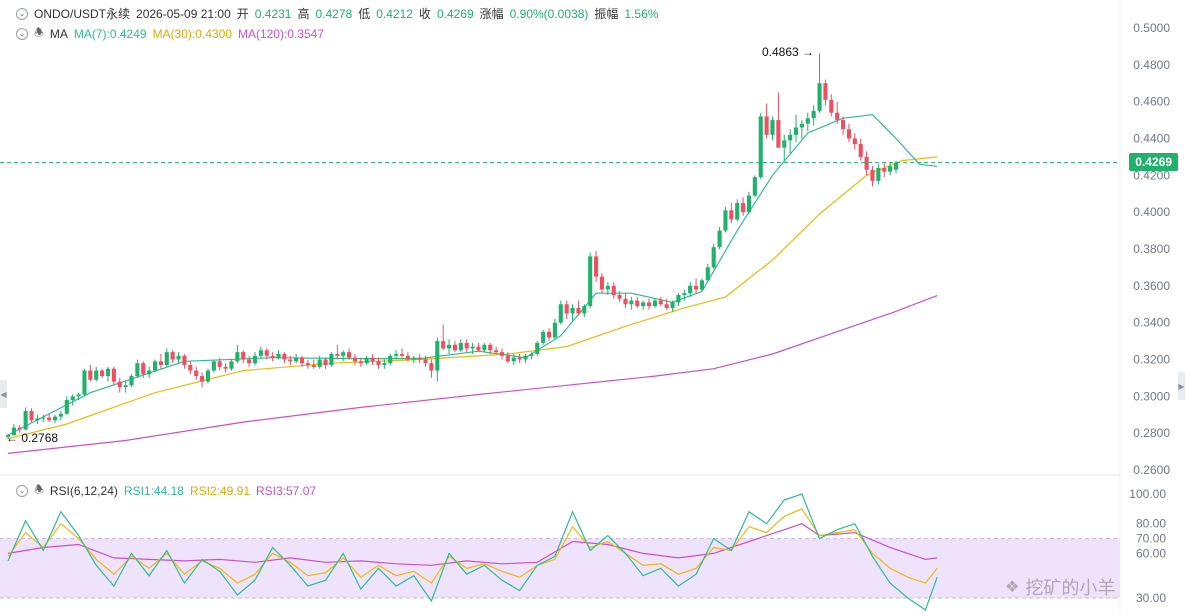 The height and width of the screenshot is (612, 1185). I want to click on symbol-name: ONDO/USDT永续, so click(82, 14).